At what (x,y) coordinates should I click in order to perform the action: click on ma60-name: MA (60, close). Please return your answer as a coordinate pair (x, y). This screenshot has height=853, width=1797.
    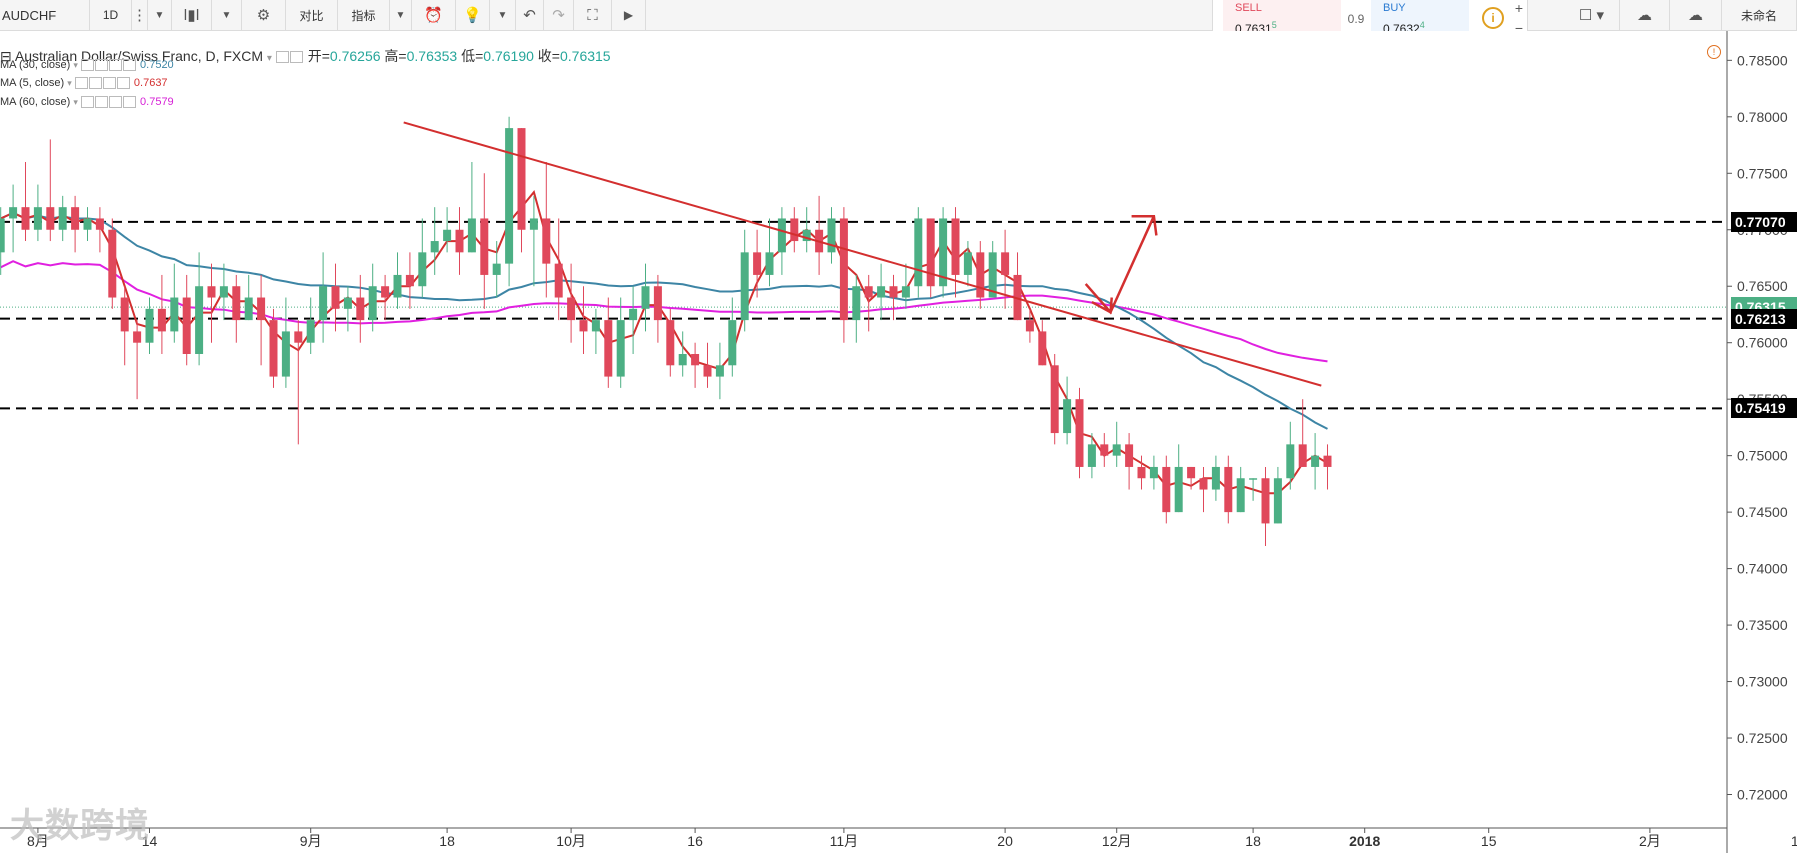
    Looking at the image, I should click on (35, 102).